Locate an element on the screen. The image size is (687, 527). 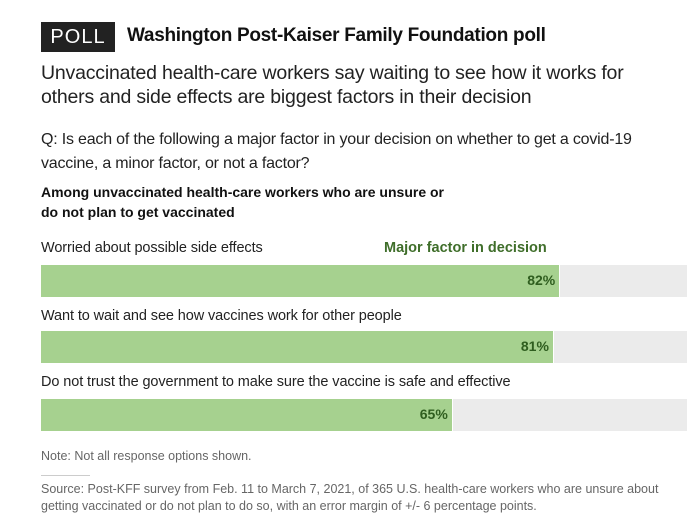
note: Note: Not all response options shown. is located at coordinates (146, 456).